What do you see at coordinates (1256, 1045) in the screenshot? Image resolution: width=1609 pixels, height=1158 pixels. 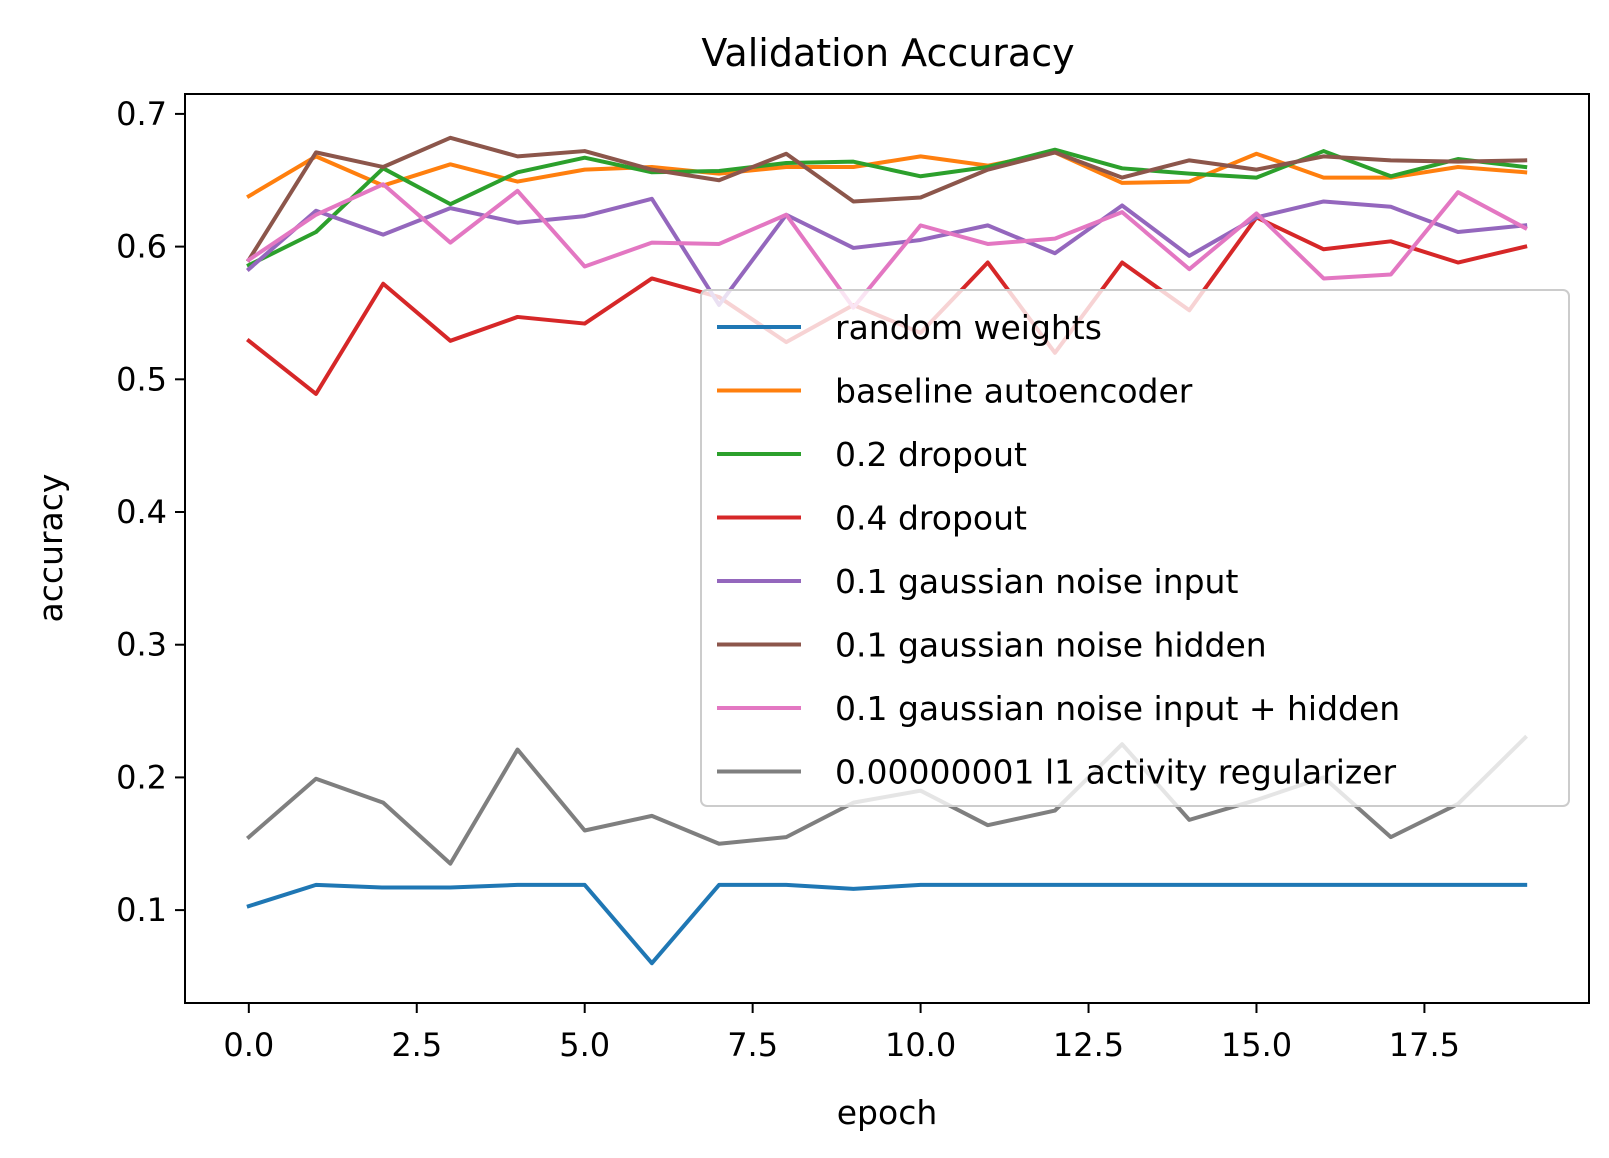 I see `x-tick-label: 15.0` at bounding box center [1256, 1045].